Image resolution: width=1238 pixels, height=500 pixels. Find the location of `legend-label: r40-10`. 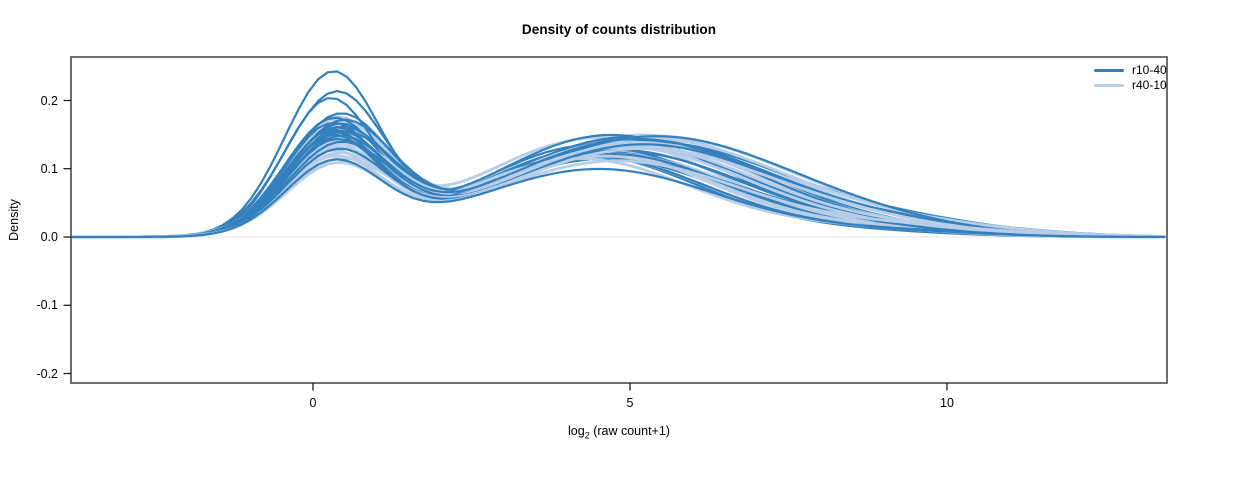

legend-label: r40-10 is located at coordinates (1149, 85).